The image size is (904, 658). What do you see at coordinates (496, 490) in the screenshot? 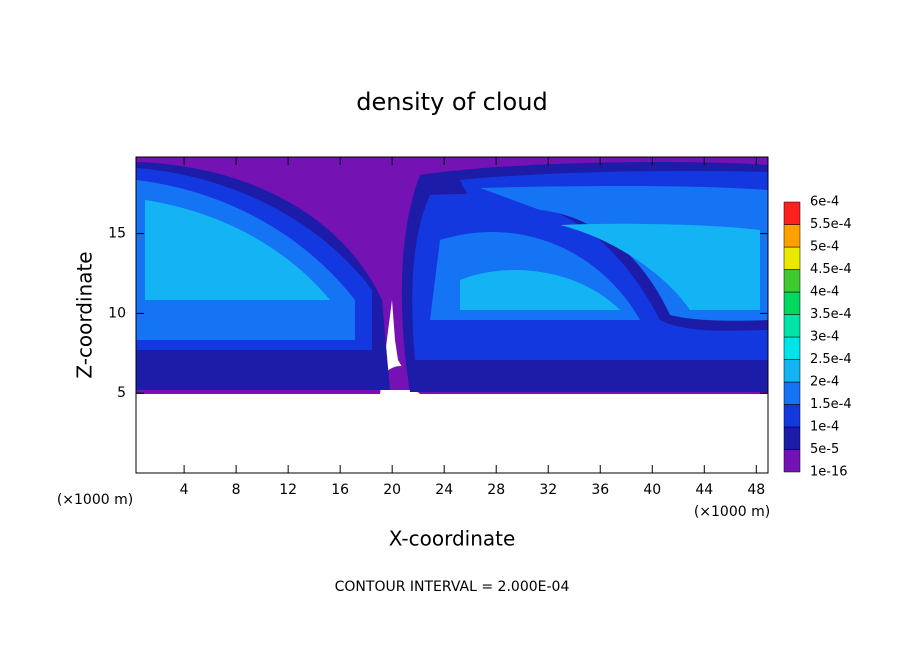
I see `x-tick-label: 28` at bounding box center [496, 490].